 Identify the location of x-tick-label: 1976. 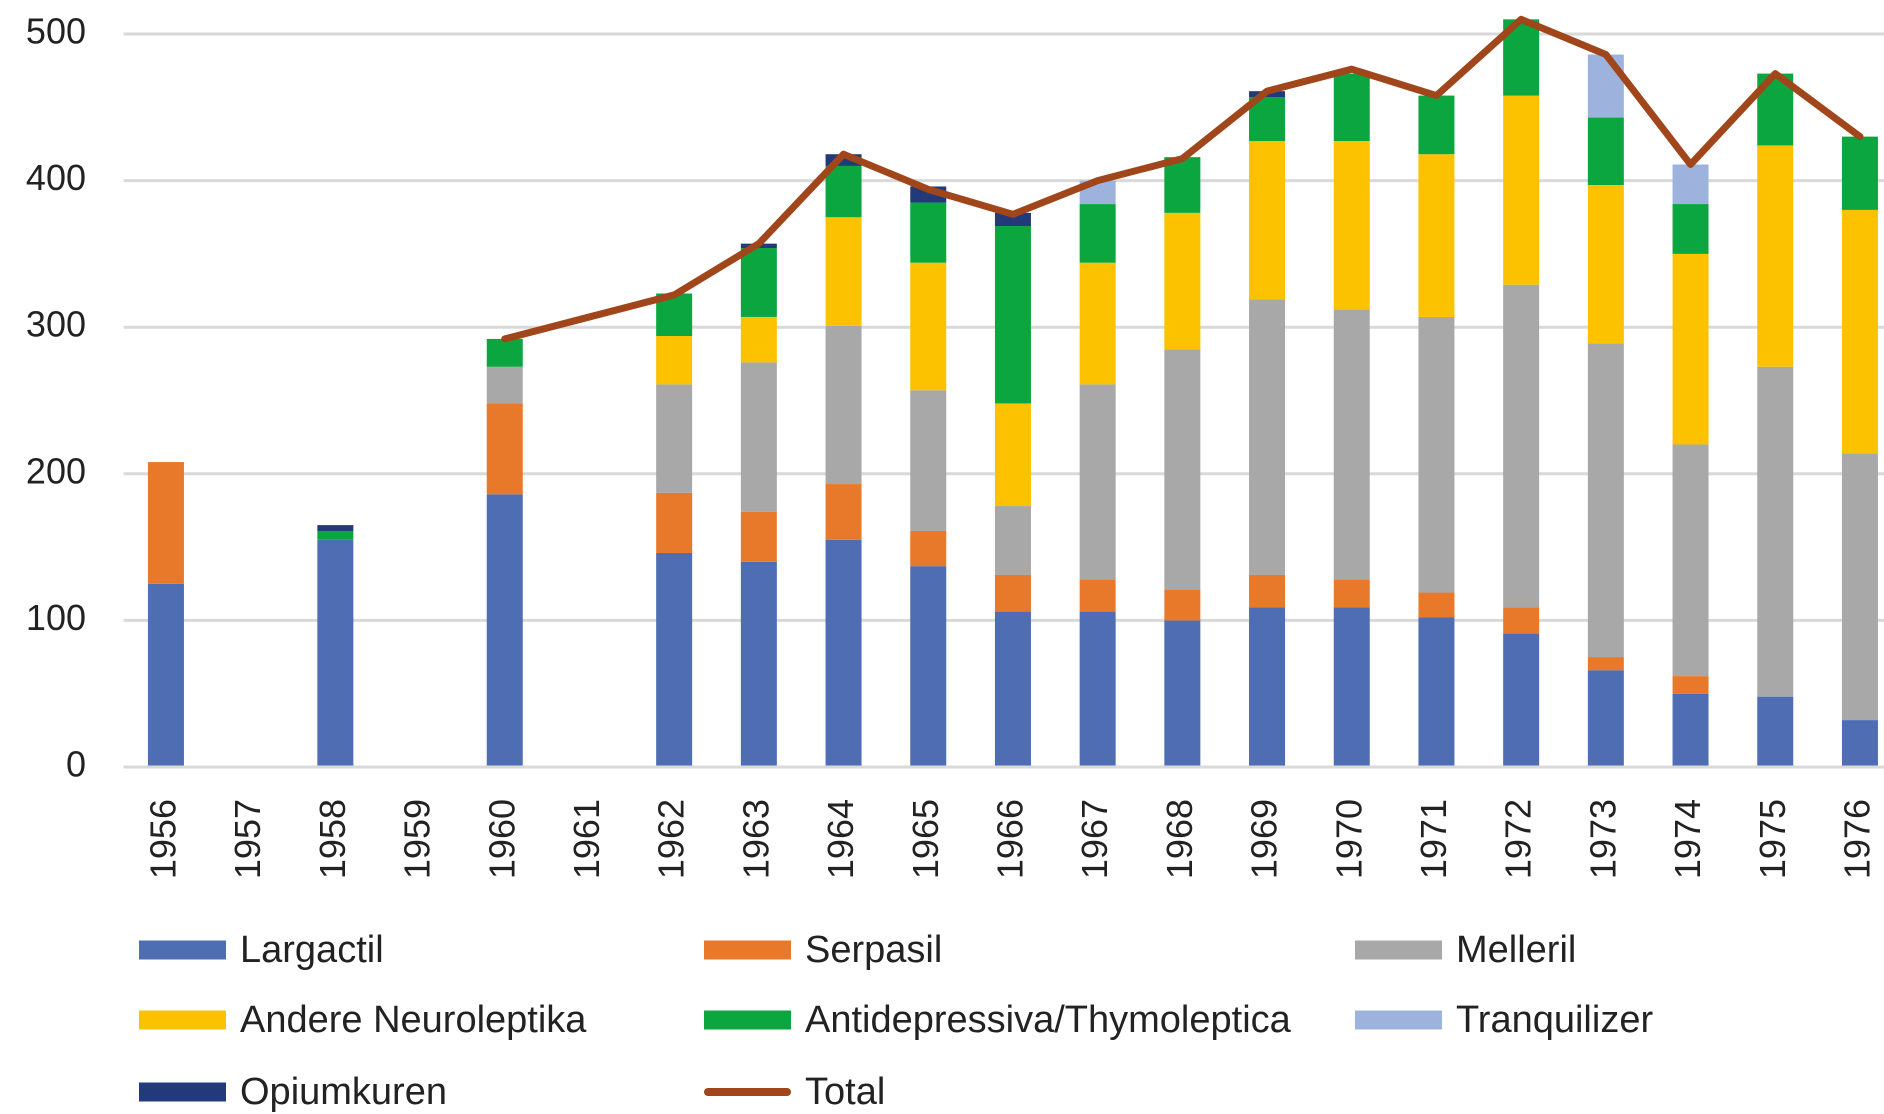
(1856, 839).